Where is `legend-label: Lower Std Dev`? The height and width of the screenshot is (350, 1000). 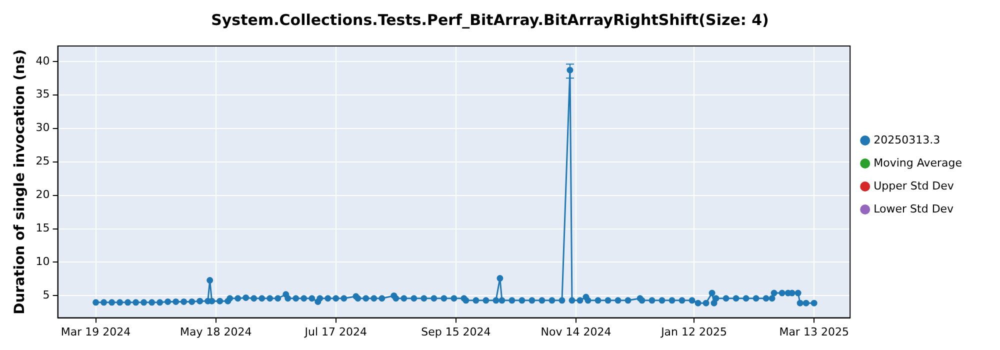
legend-label: Lower Std Dev is located at coordinates (914, 209).